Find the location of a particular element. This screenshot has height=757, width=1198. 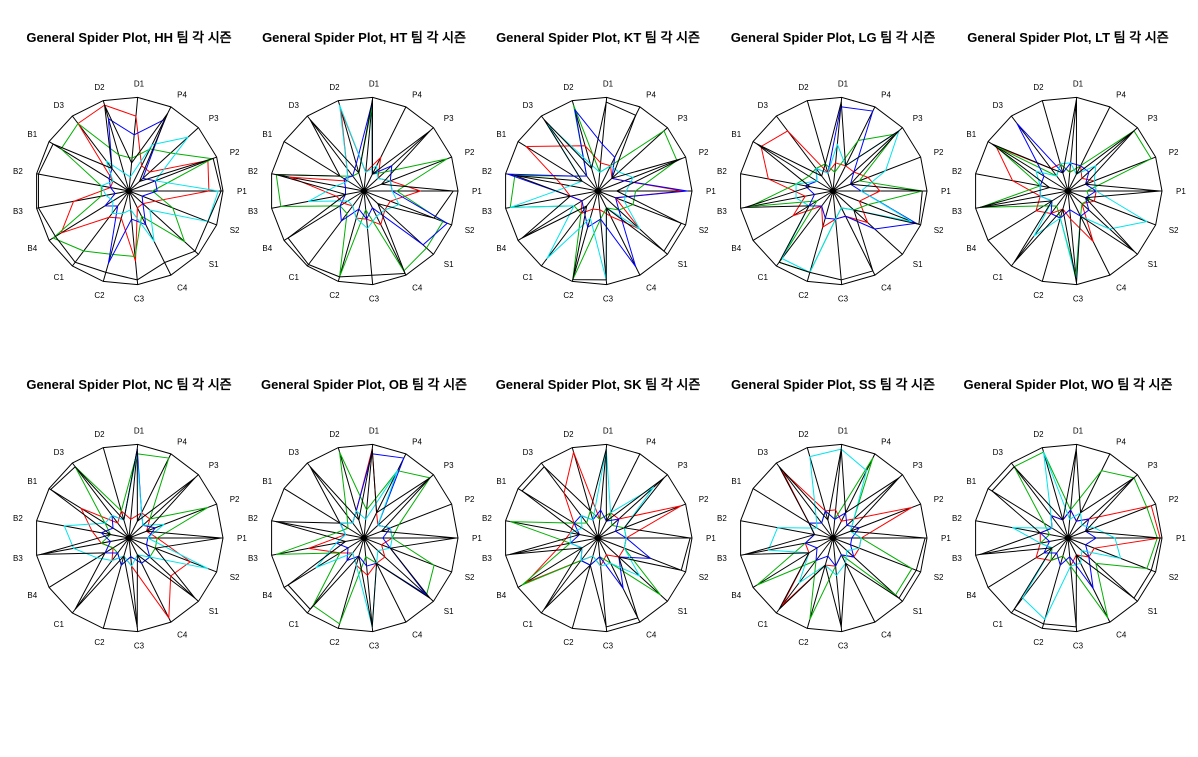

axis-label: P2 is located at coordinates (1174, 499).